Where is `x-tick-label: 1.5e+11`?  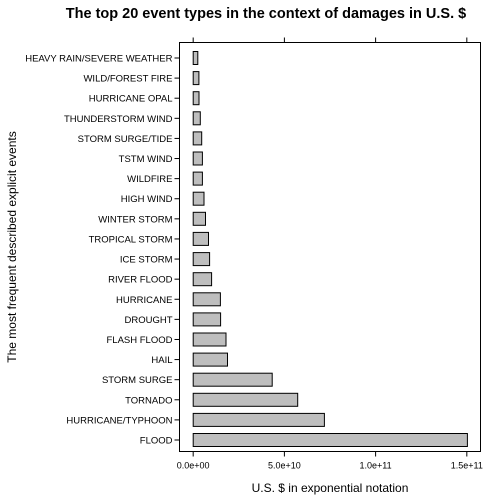 x-tick-label: 1.5e+11 is located at coordinates (467, 466).